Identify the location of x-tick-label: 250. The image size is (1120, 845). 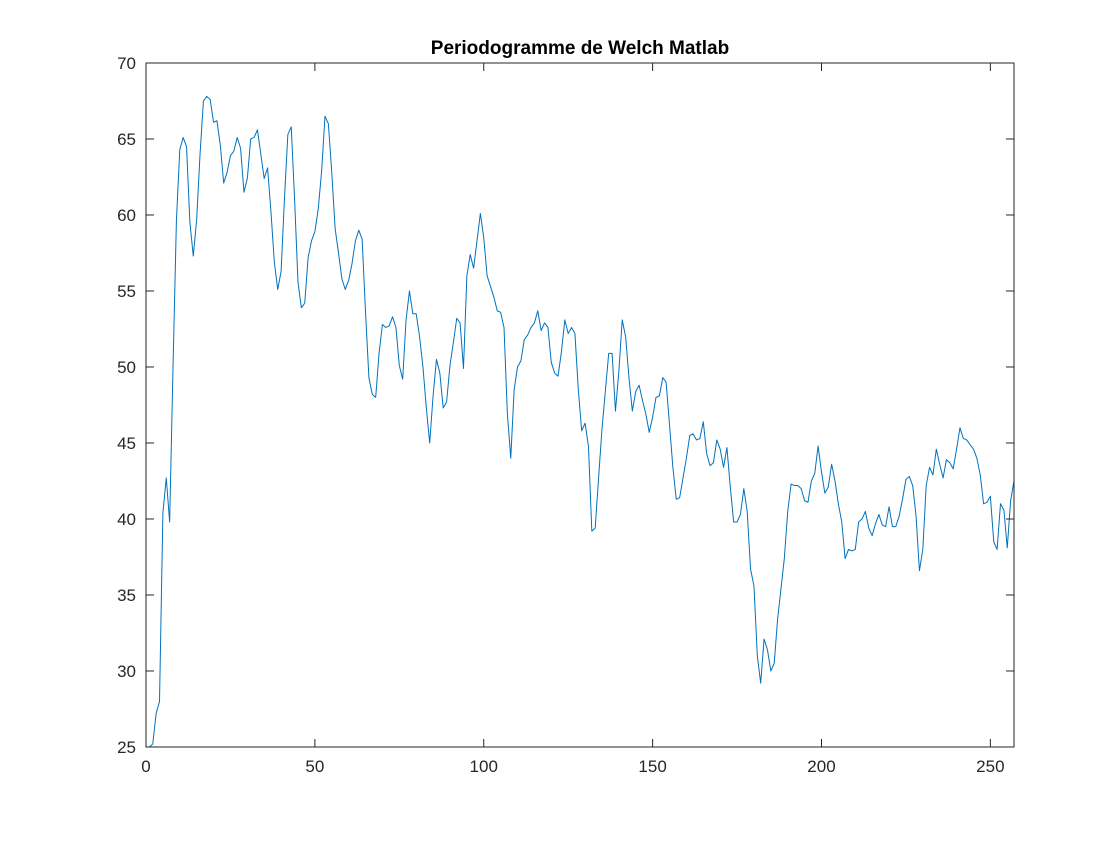
(990, 766).